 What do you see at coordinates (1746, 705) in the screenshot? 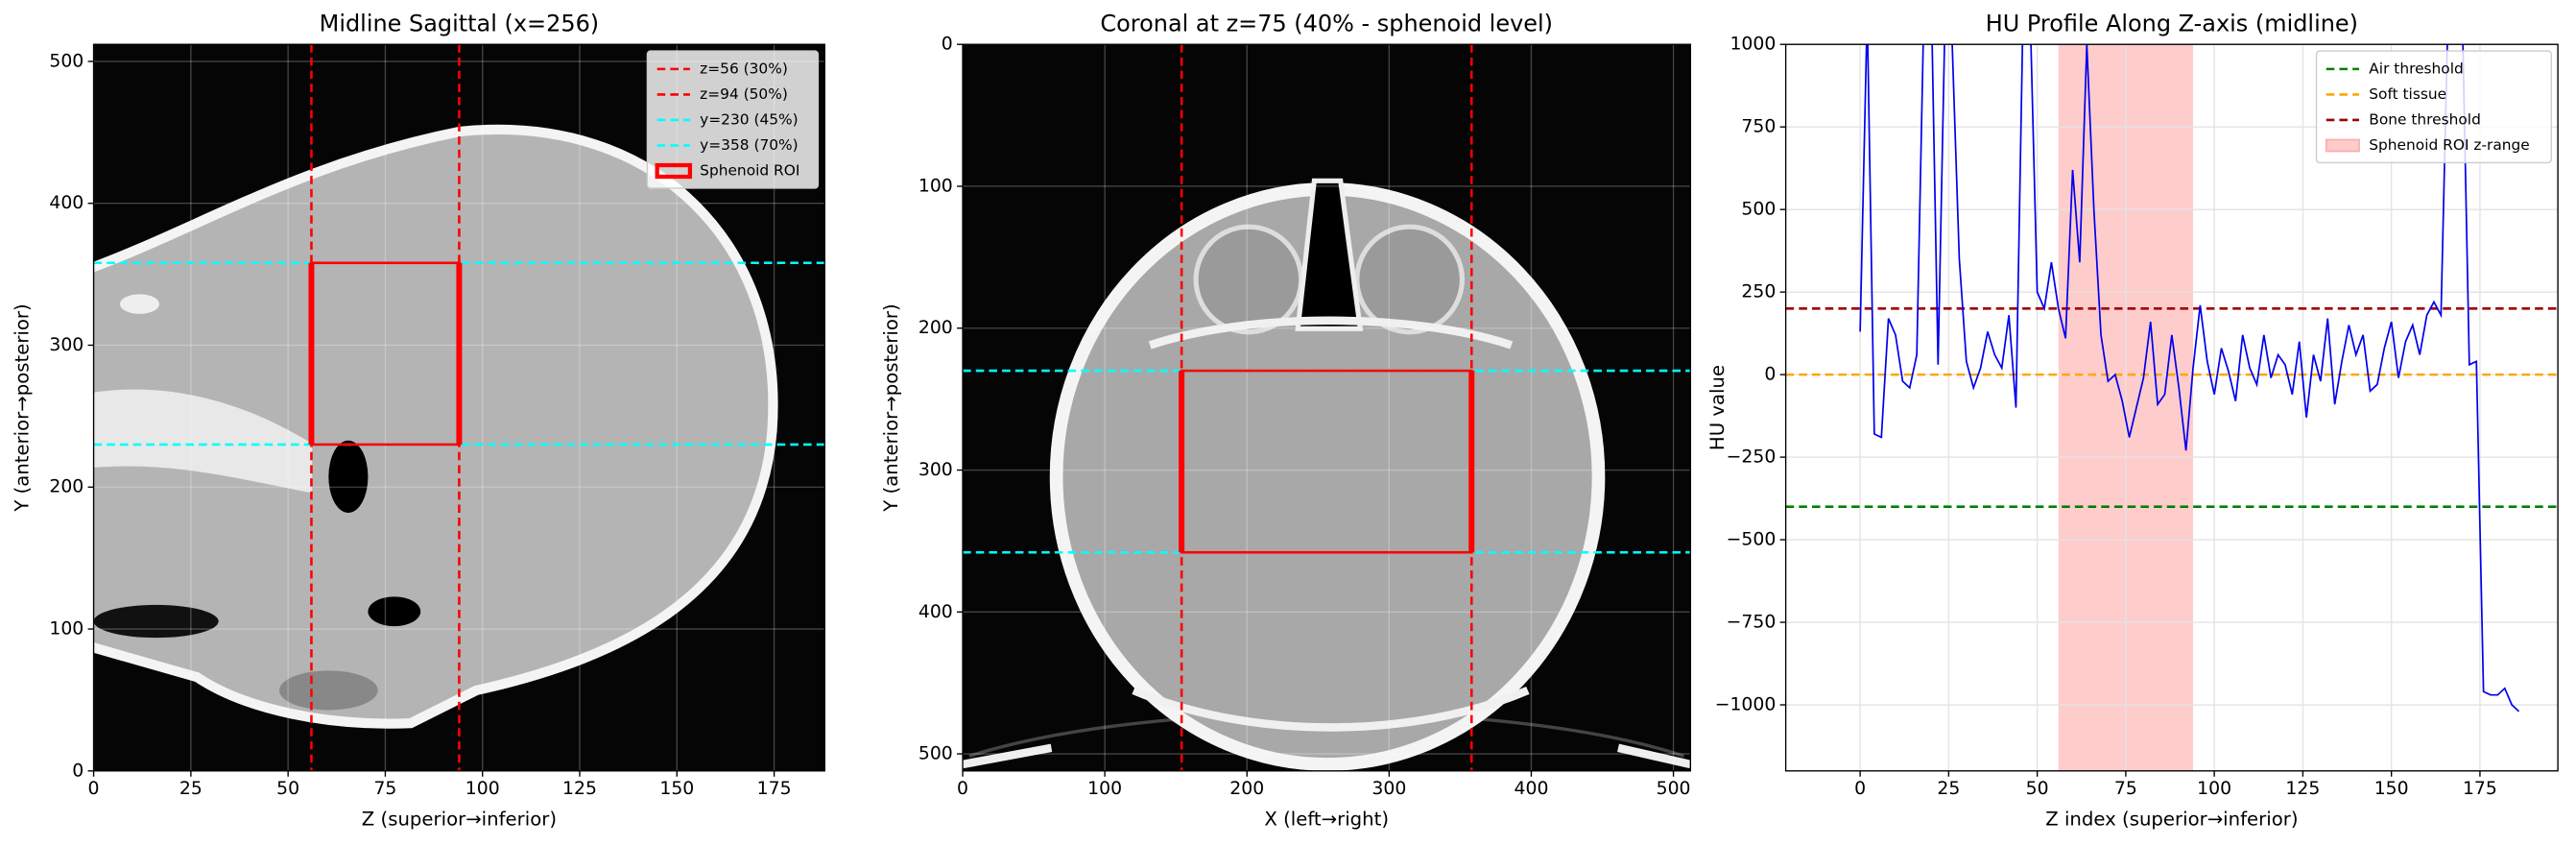
I see `y-tick-label: −1000` at bounding box center [1746, 705].